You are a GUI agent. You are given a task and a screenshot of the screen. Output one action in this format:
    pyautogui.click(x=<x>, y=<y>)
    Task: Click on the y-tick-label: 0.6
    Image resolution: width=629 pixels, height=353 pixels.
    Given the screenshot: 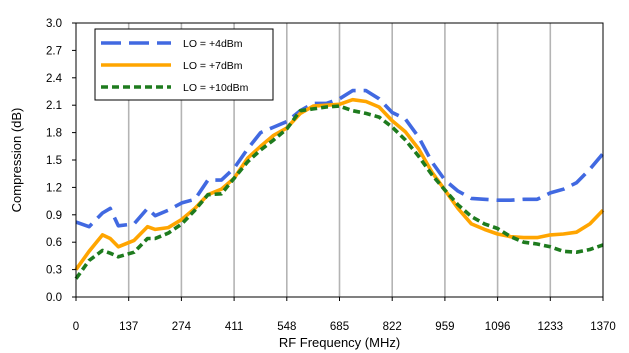 What is the action you would take?
    pyautogui.click(x=54, y=243)
    